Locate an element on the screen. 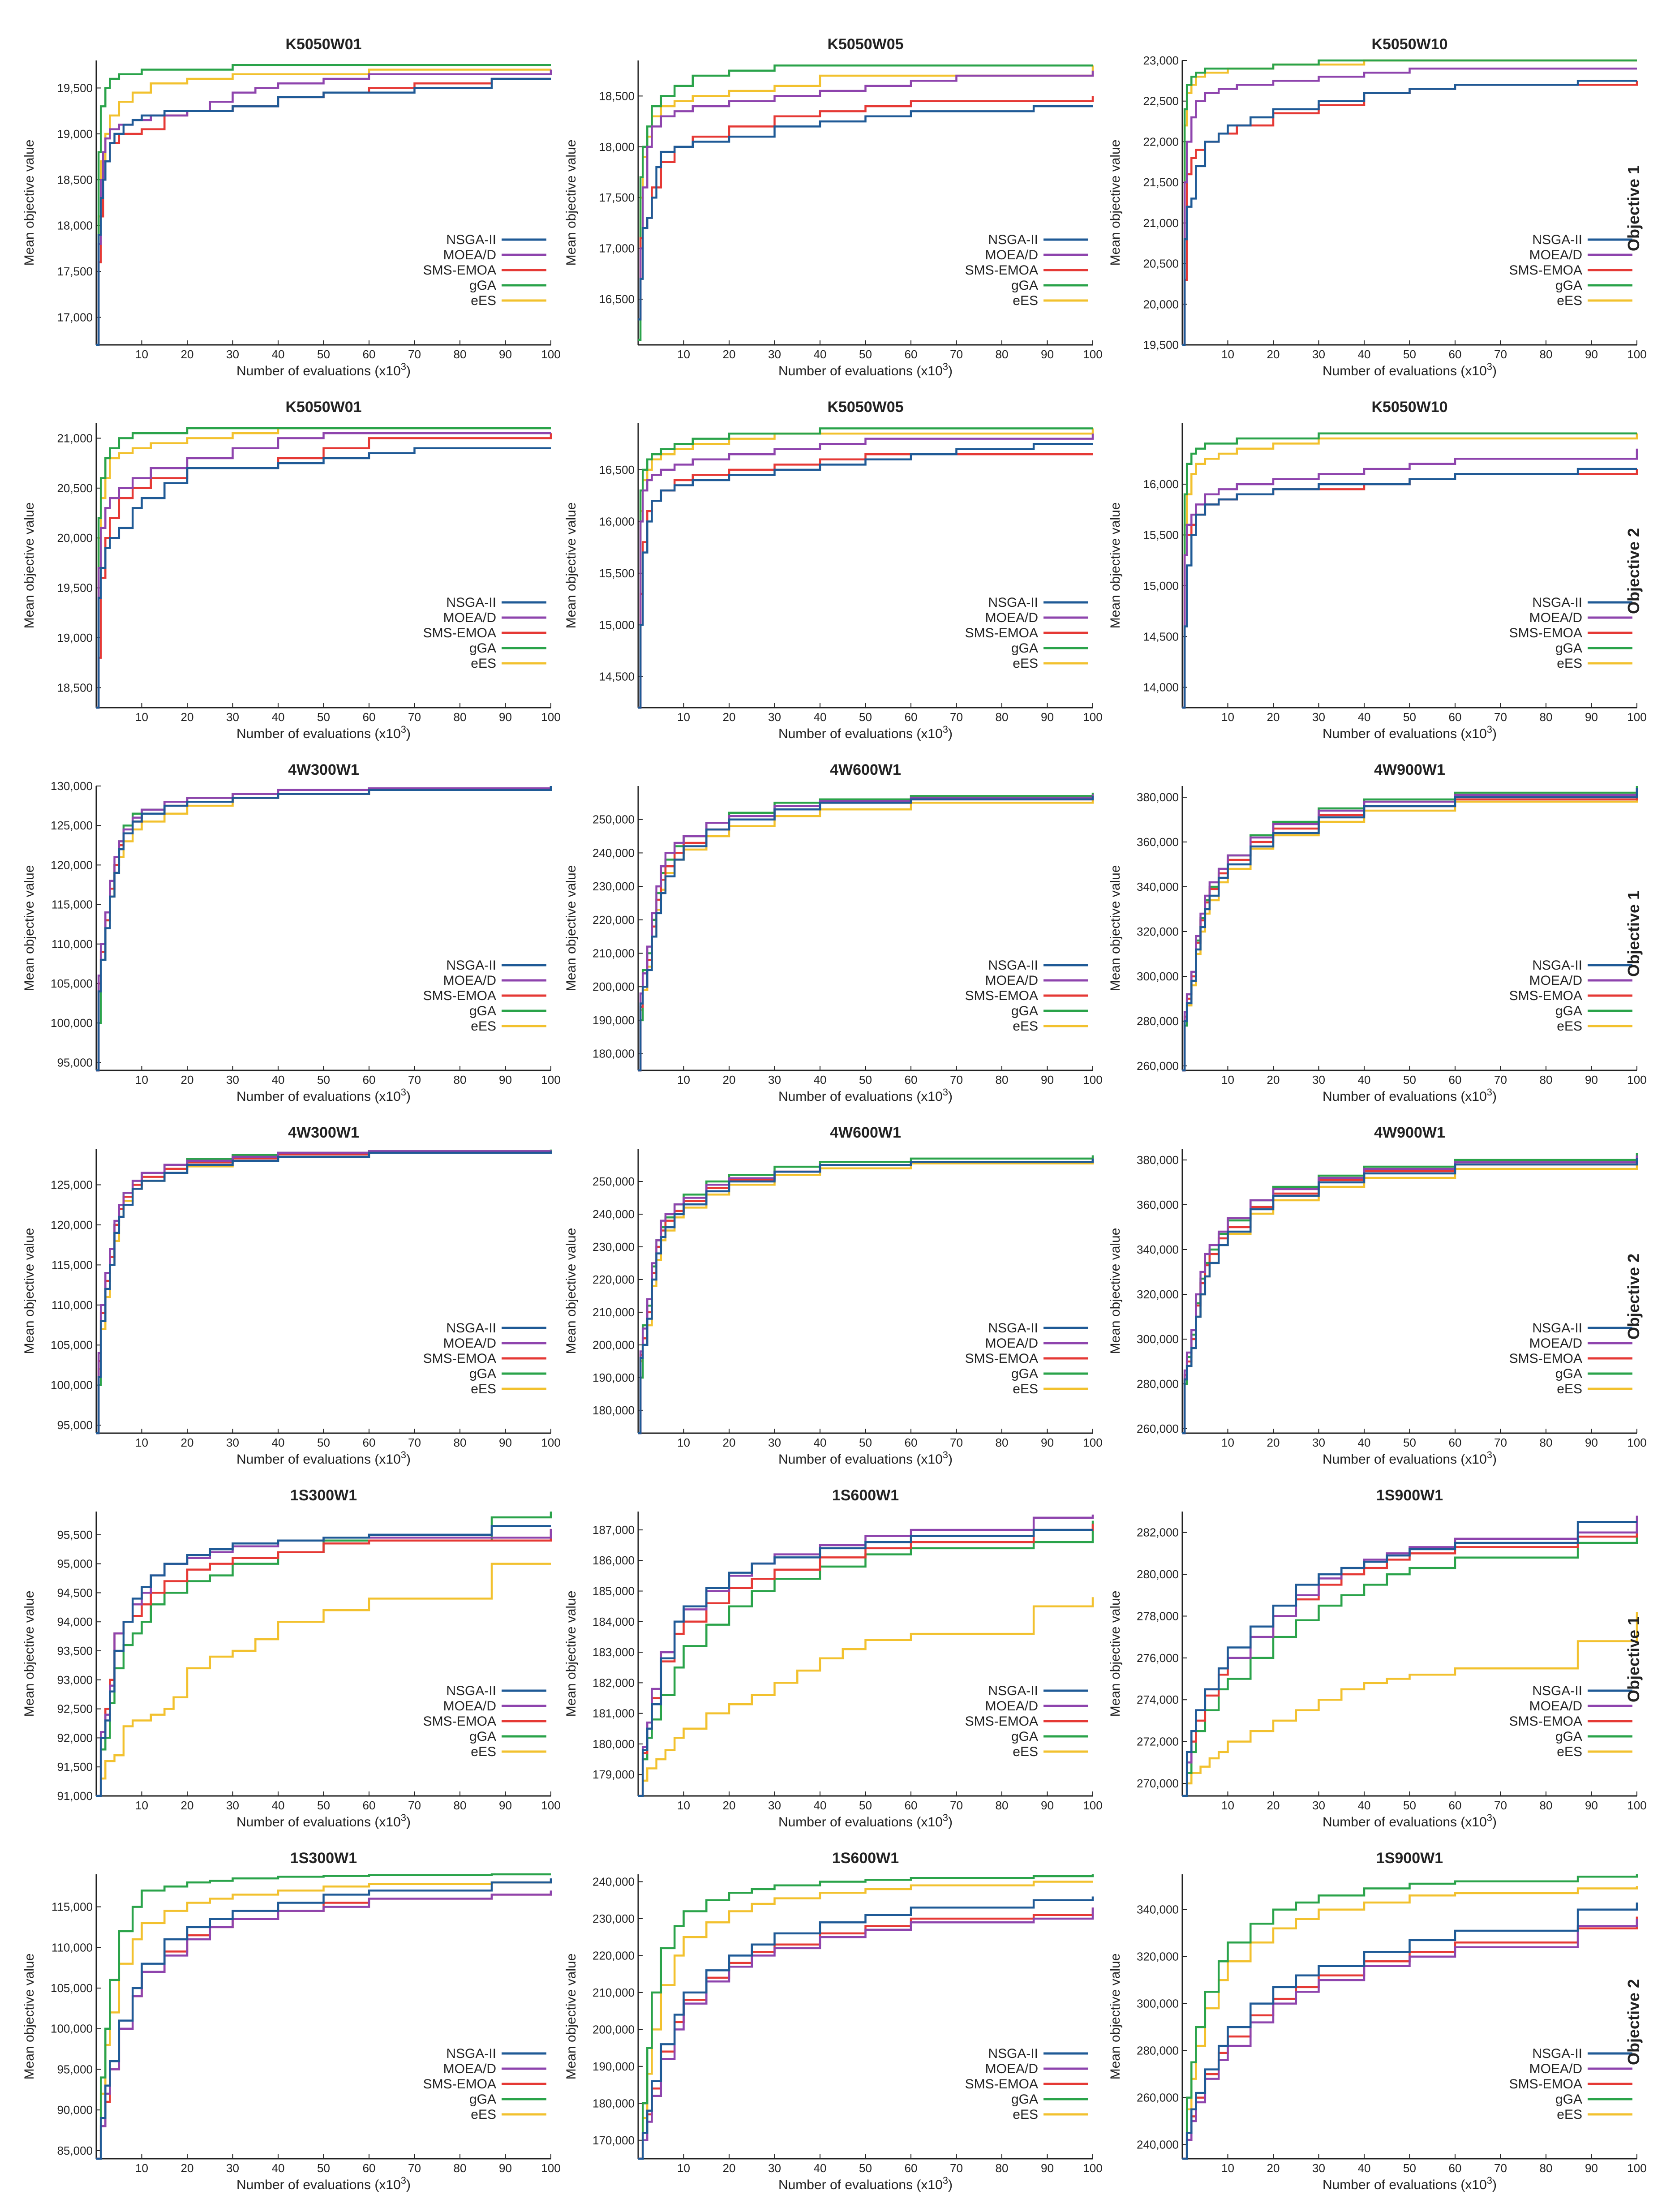  legend-label: gGA is located at coordinates (1569, 648).